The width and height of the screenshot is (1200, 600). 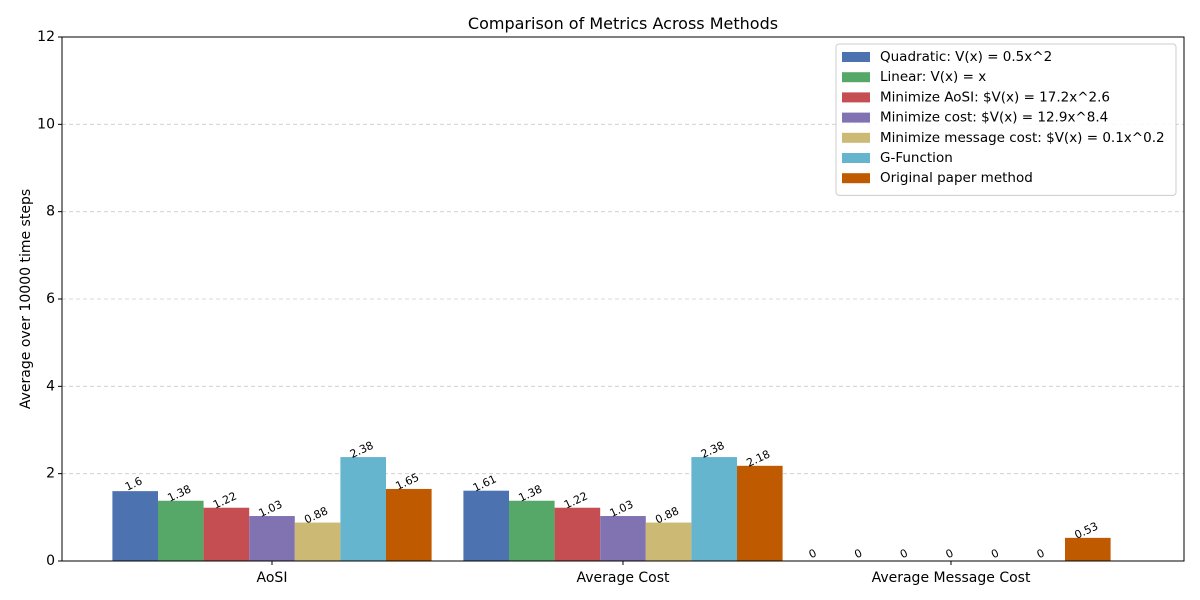 What do you see at coordinates (916, 158) in the screenshot?
I see `legend-entry-label: G-Function` at bounding box center [916, 158].